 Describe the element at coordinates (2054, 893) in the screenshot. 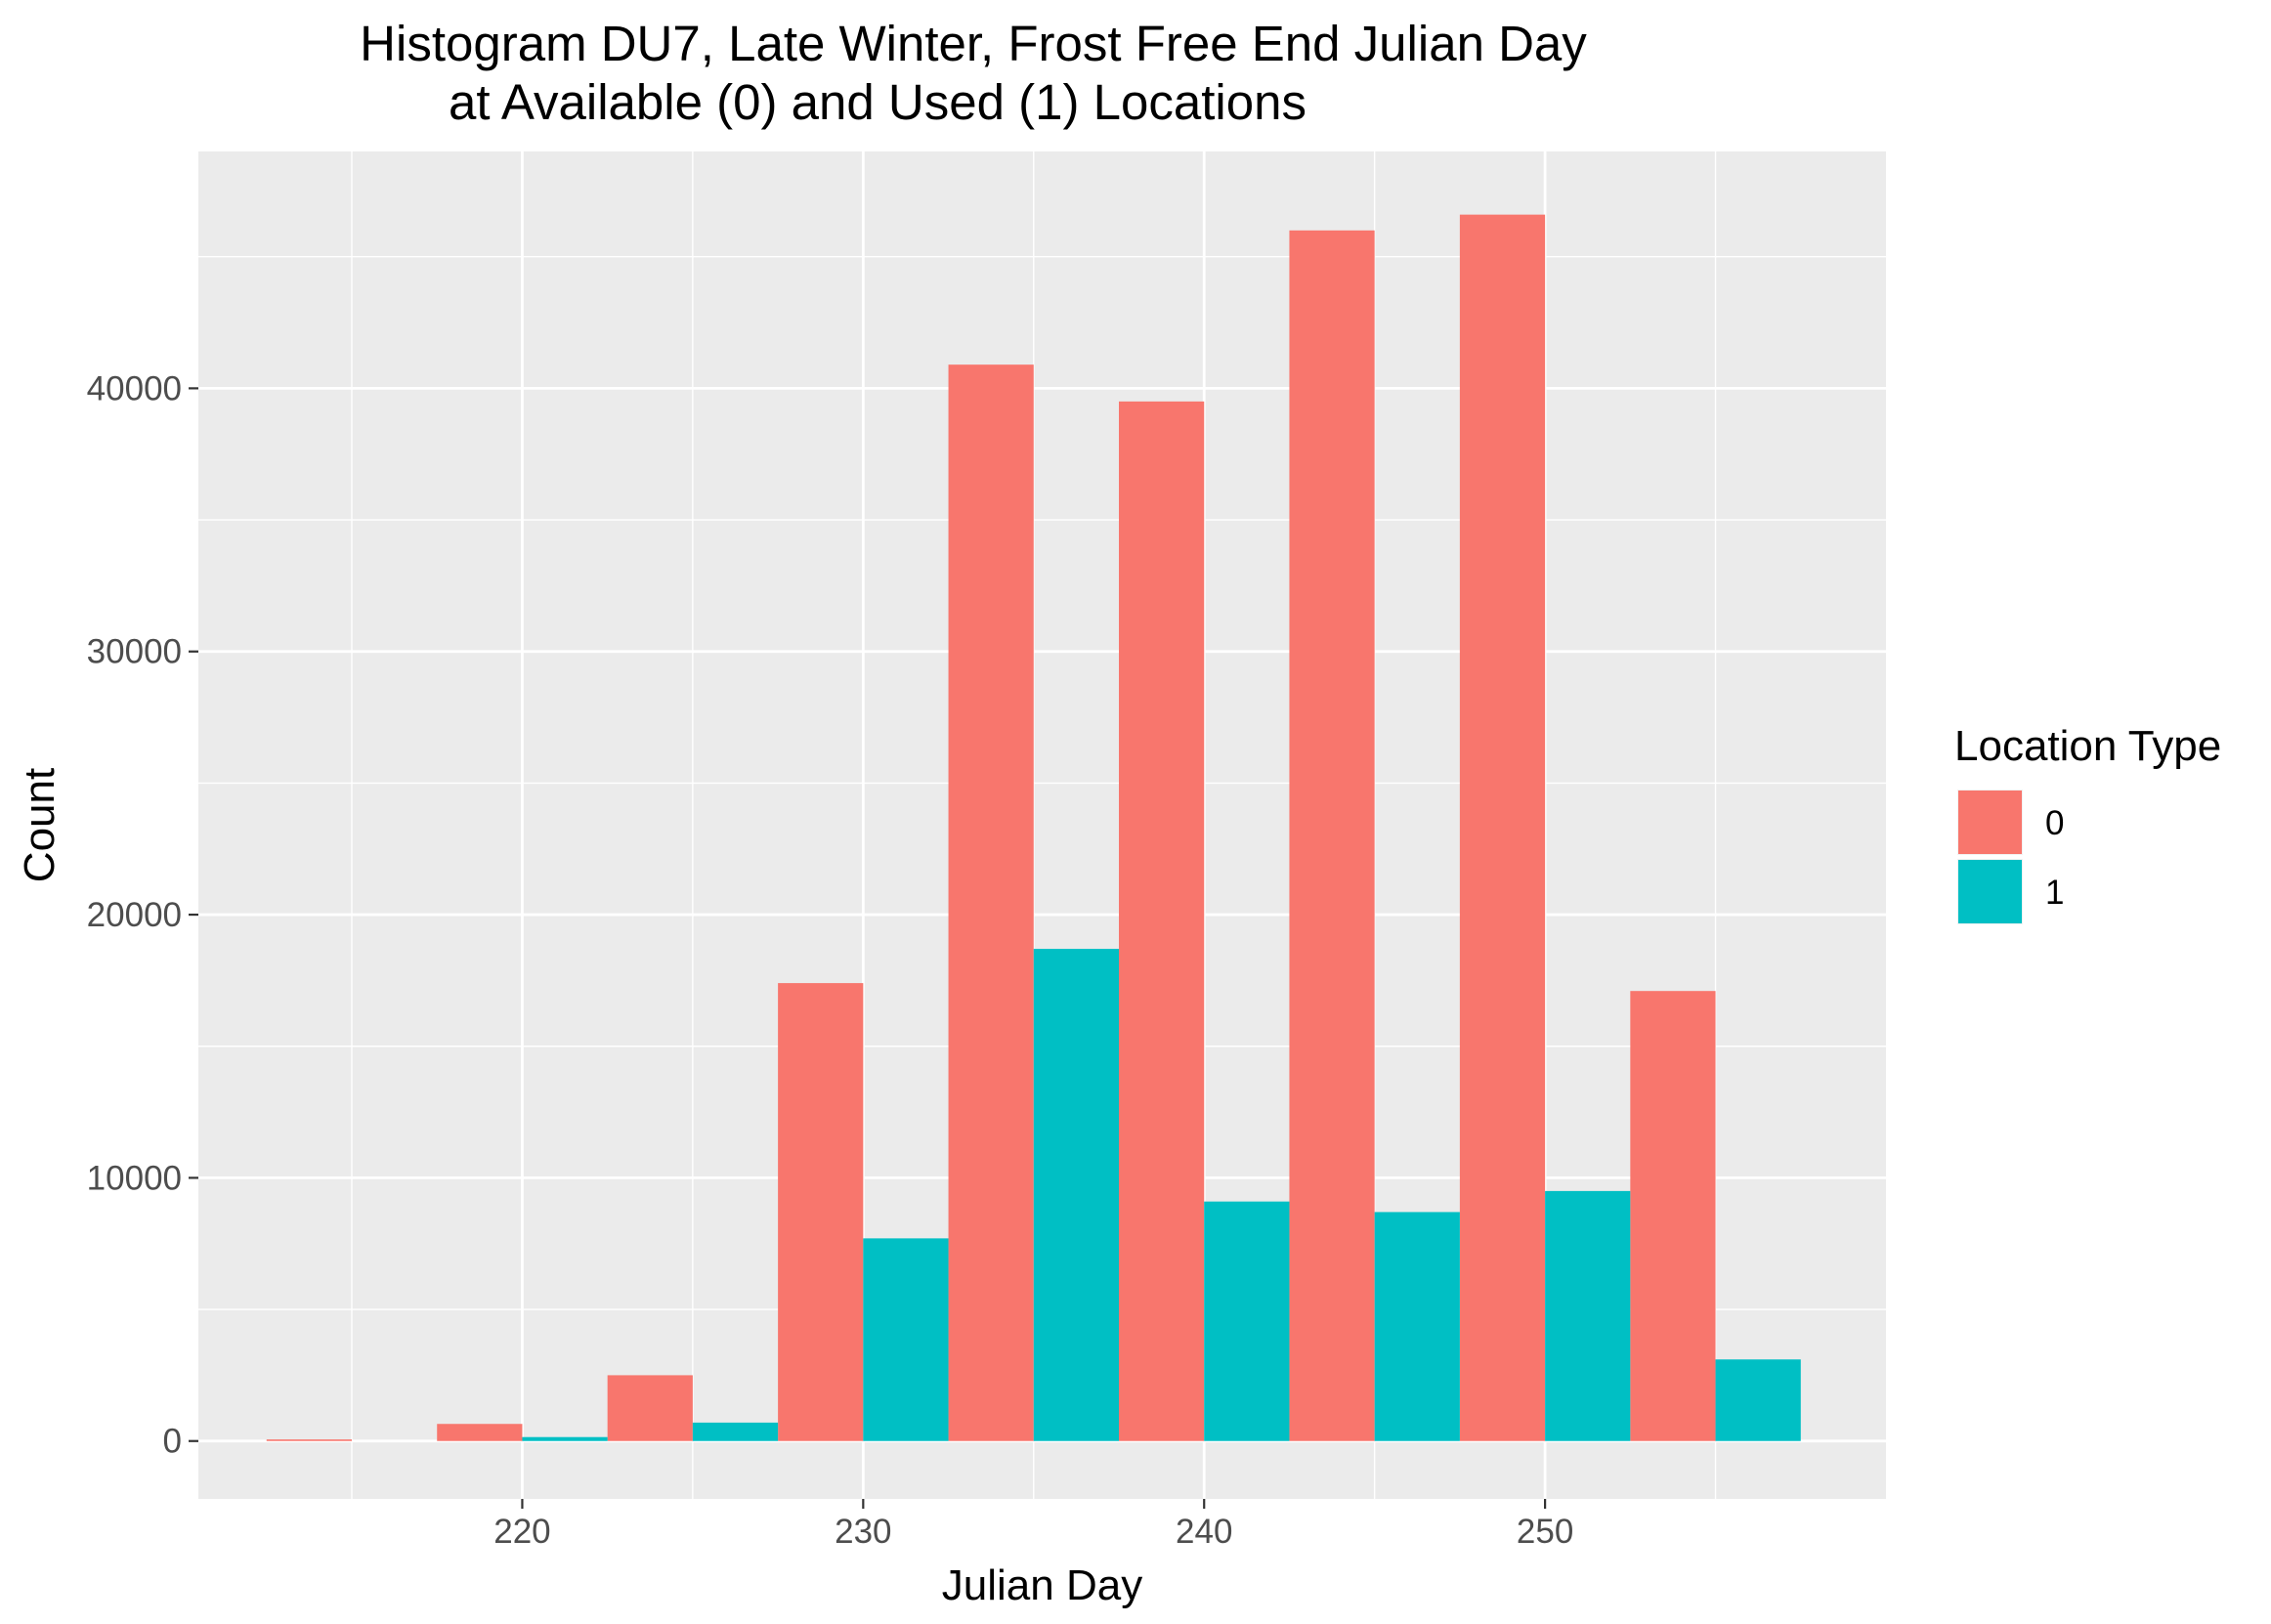

I see `legend-label-1: 1` at that location.